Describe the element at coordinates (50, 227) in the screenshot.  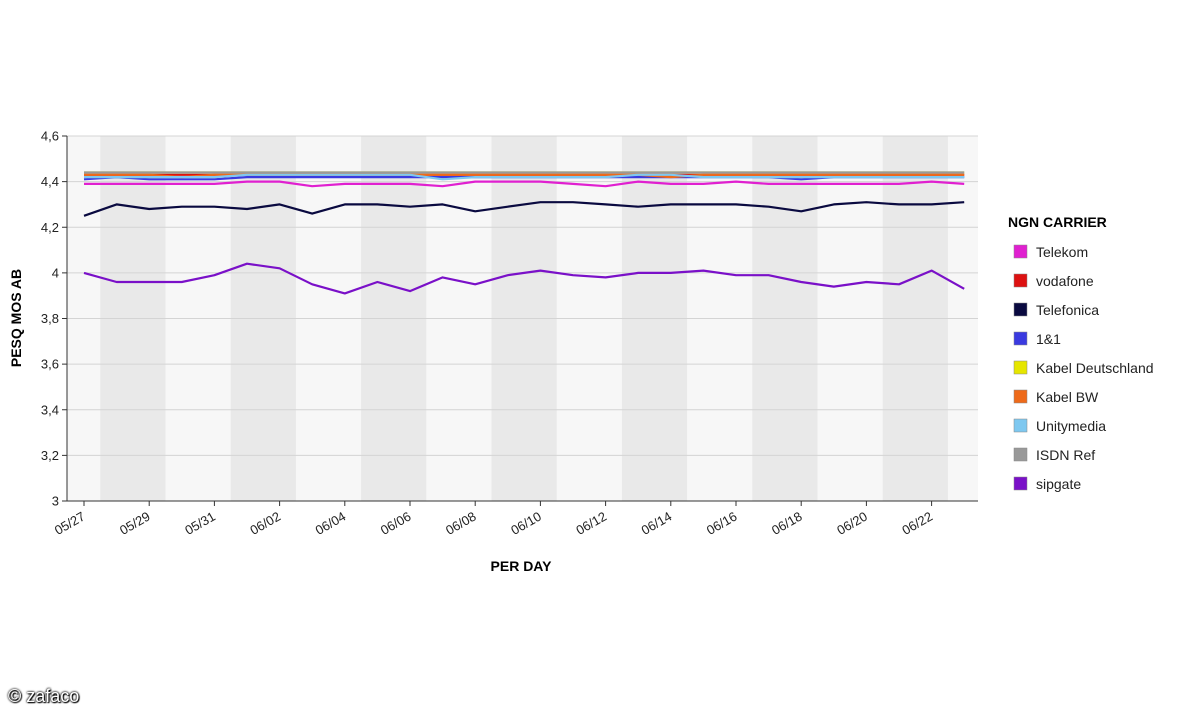
I see `y-tick-label: 4,2` at that location.